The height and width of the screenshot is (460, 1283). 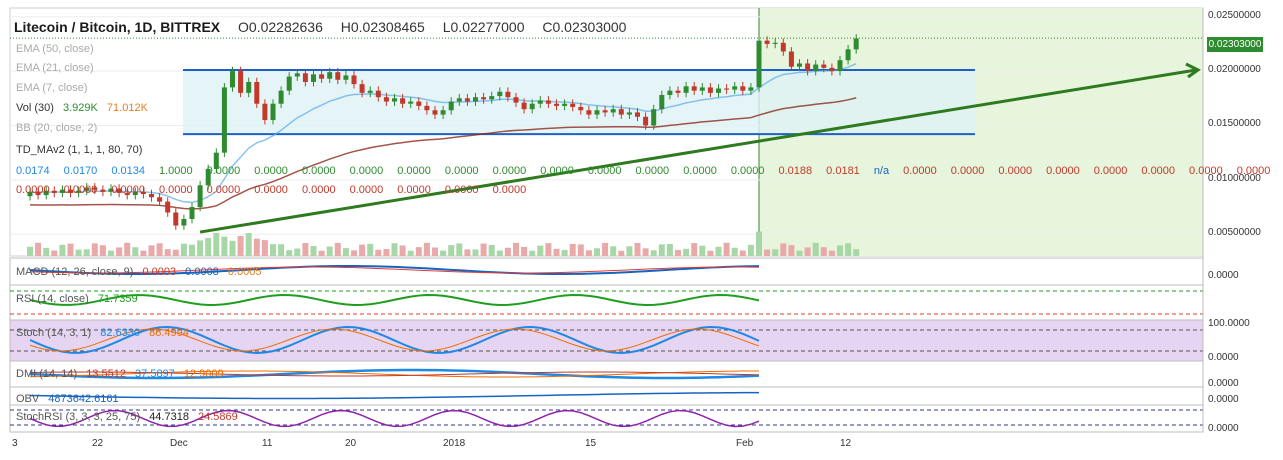 What do you see at coordinates (280, 27) in the screenshot?
I see `ohlc-open: O0.02282636` at bounding box center [280, 27].